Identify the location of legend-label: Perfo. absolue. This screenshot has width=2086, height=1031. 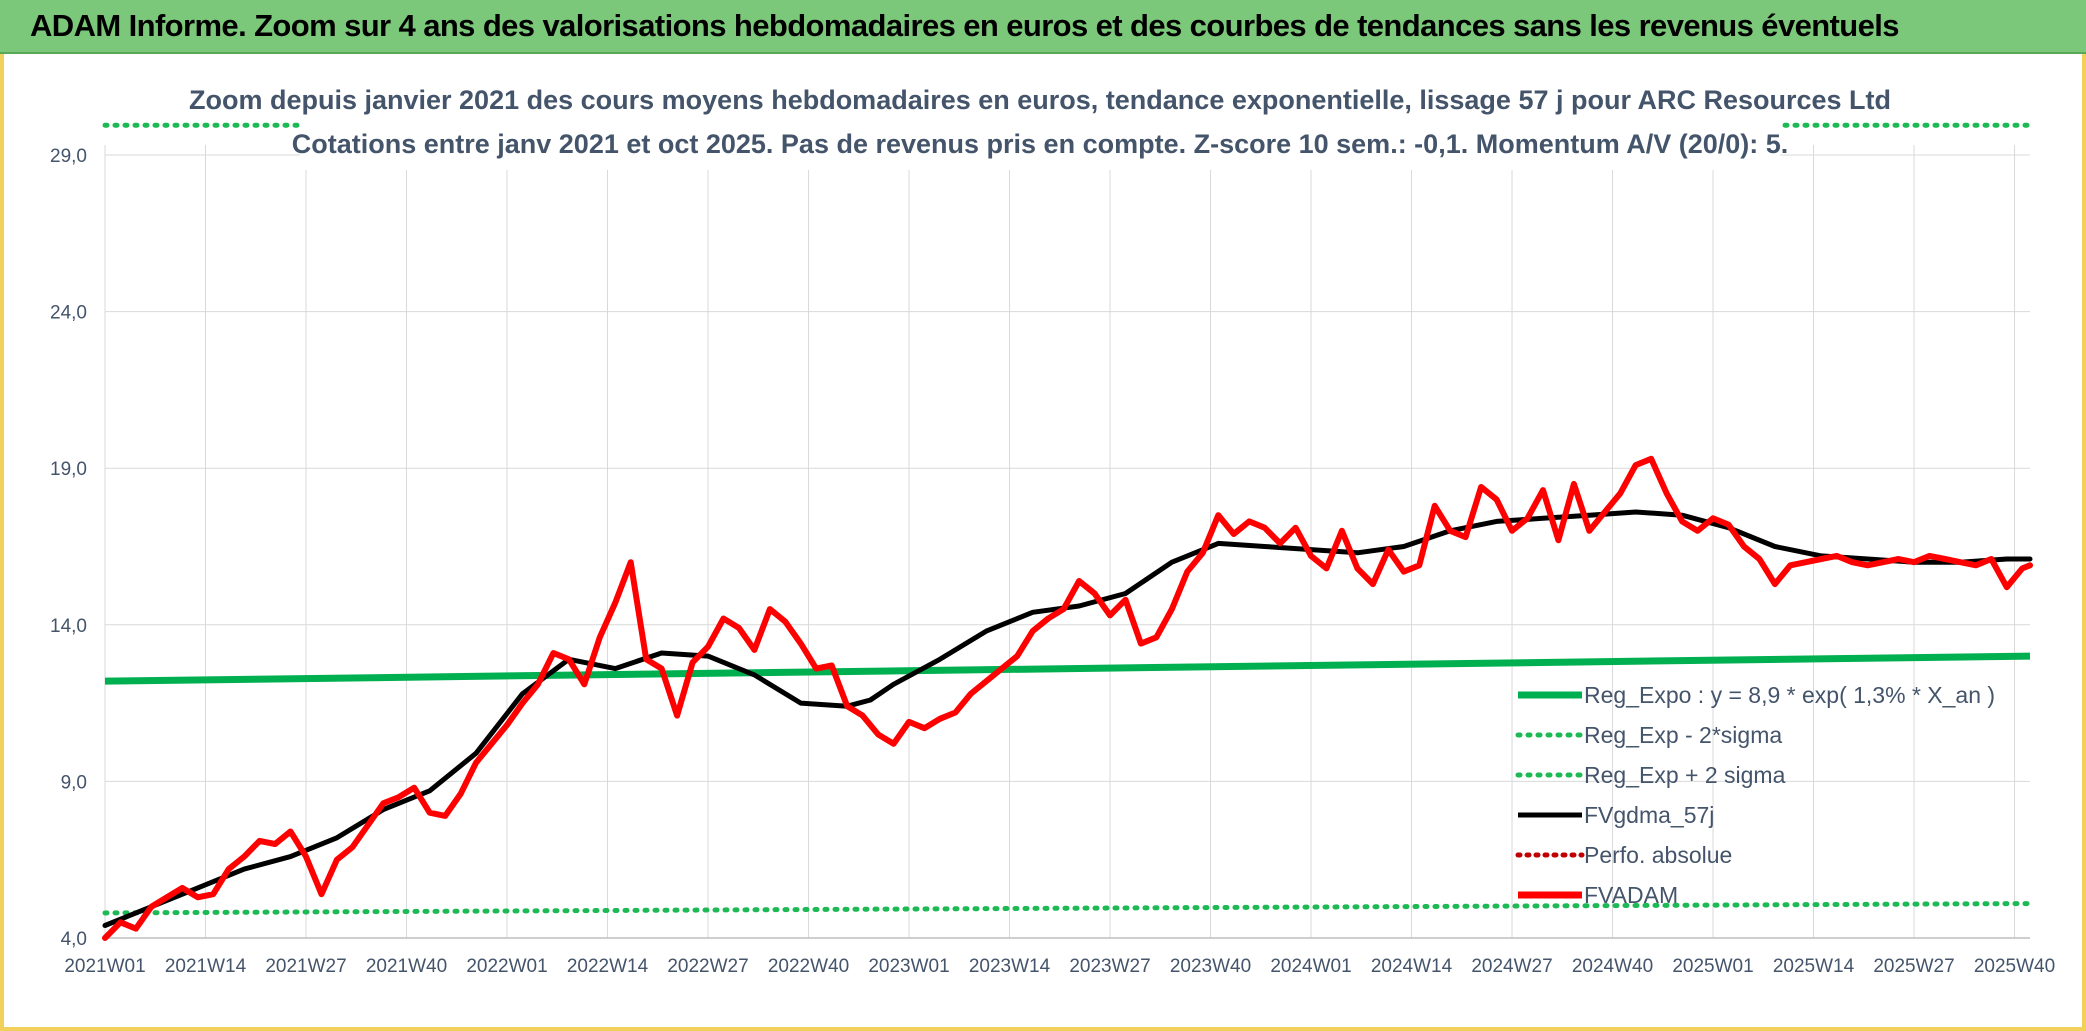
(1658, 855).